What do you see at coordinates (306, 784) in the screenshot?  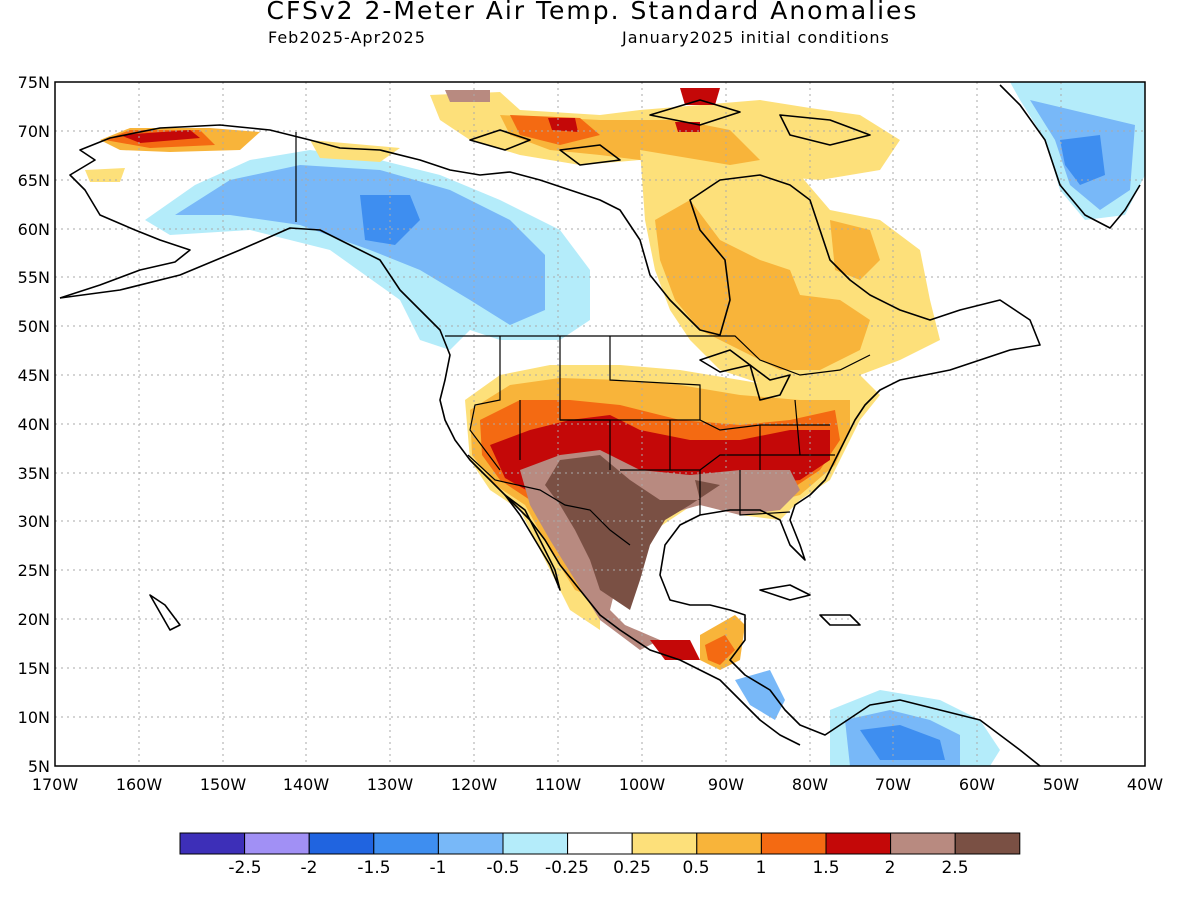 I see `lon-tick-label: 140W` at bounding box center [306, 784].